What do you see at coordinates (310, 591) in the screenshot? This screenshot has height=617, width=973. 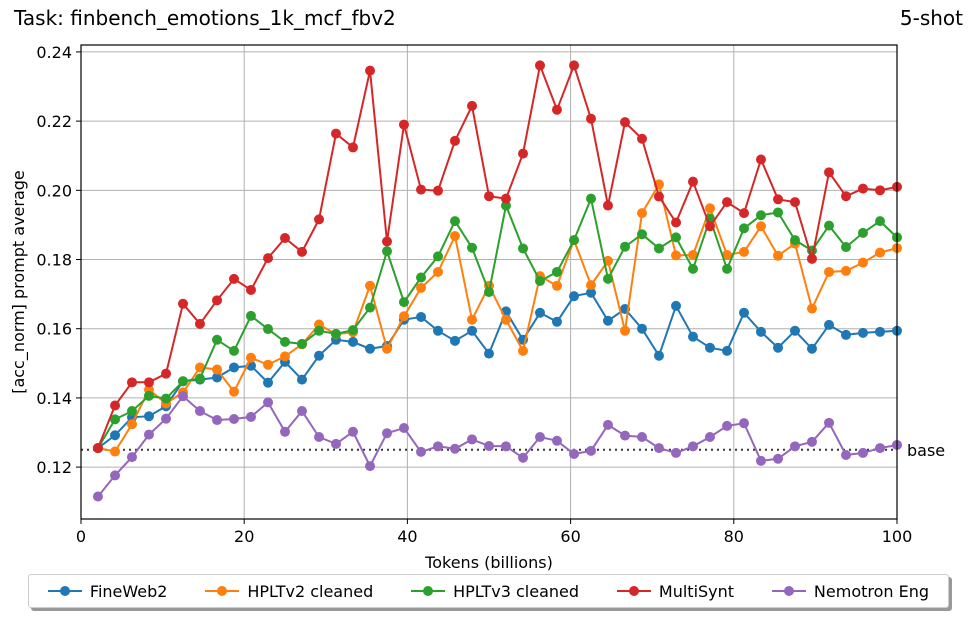 I see `legend-label: HPLTv2 cleaned` at bounding box center [310, 591].